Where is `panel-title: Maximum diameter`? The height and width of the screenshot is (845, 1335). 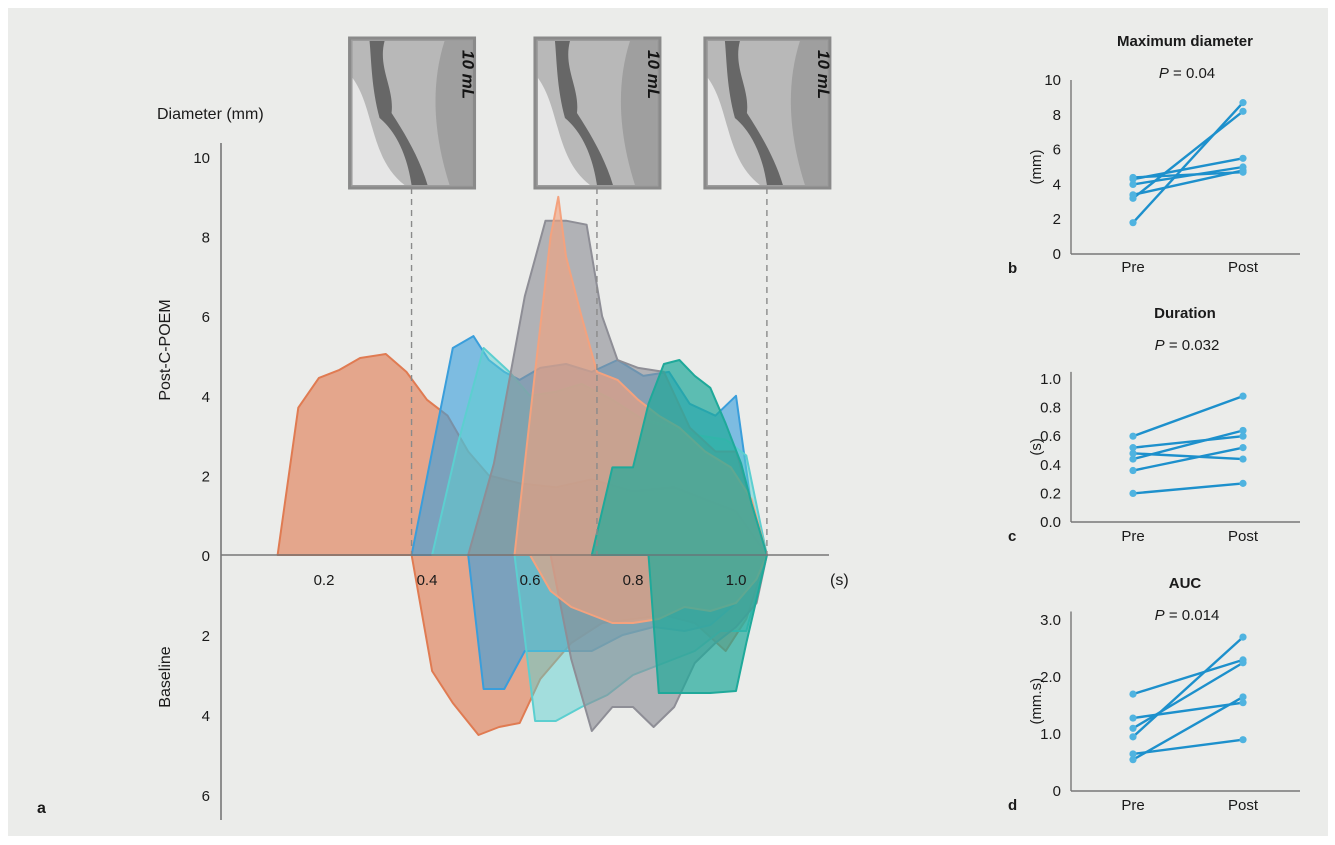
panel-title: Maximum diameter is located at coordinates (1185, 41).